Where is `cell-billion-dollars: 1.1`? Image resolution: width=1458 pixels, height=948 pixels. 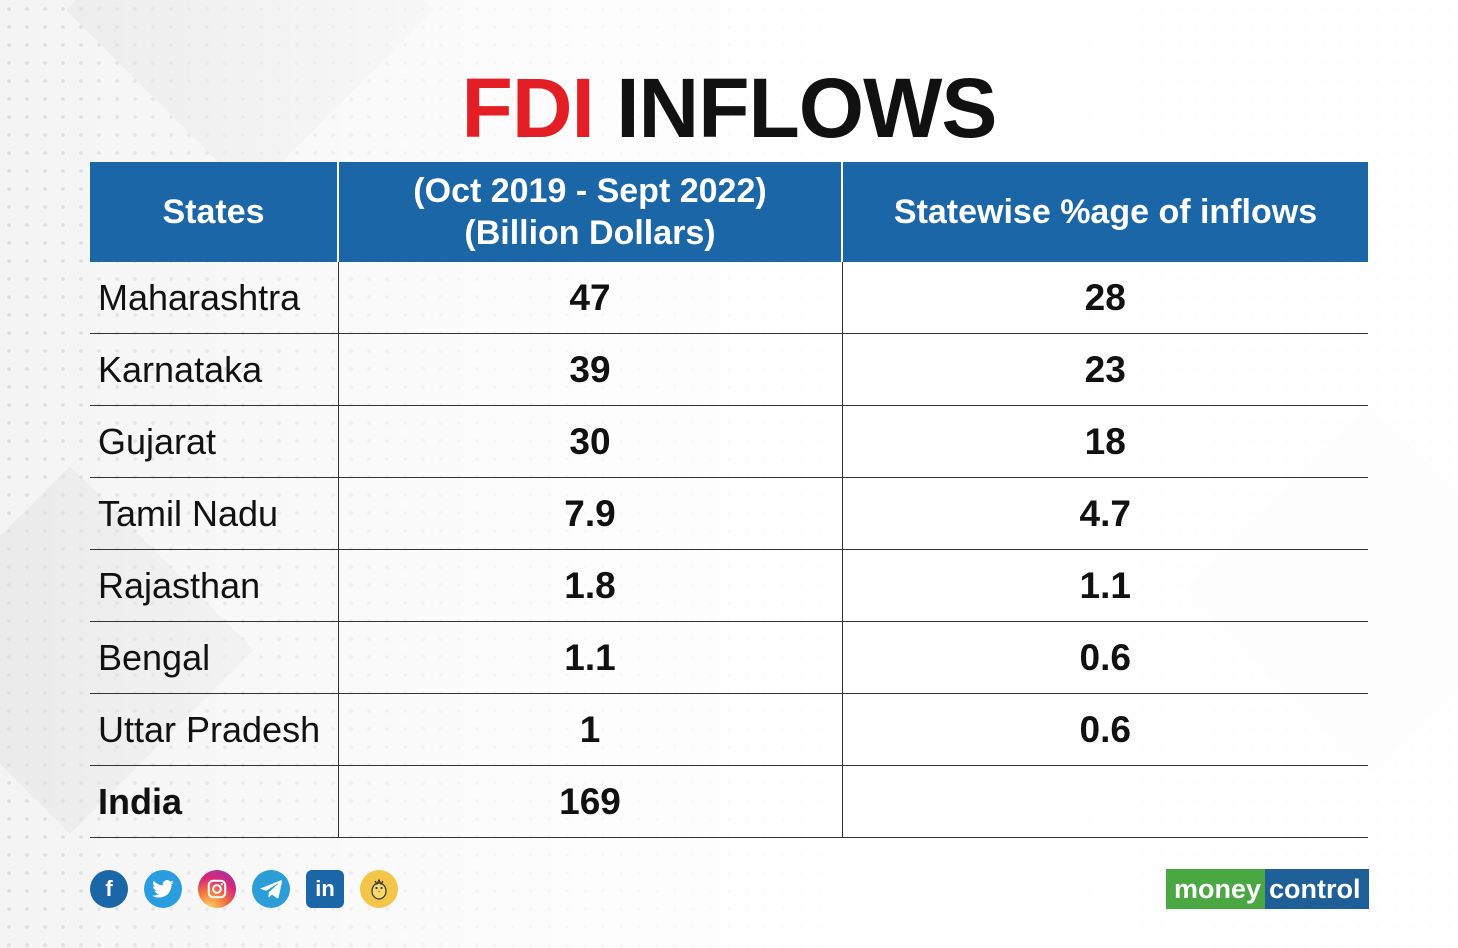 cell-billion-dollars: 1.1 is located at coordinates (589, 657).